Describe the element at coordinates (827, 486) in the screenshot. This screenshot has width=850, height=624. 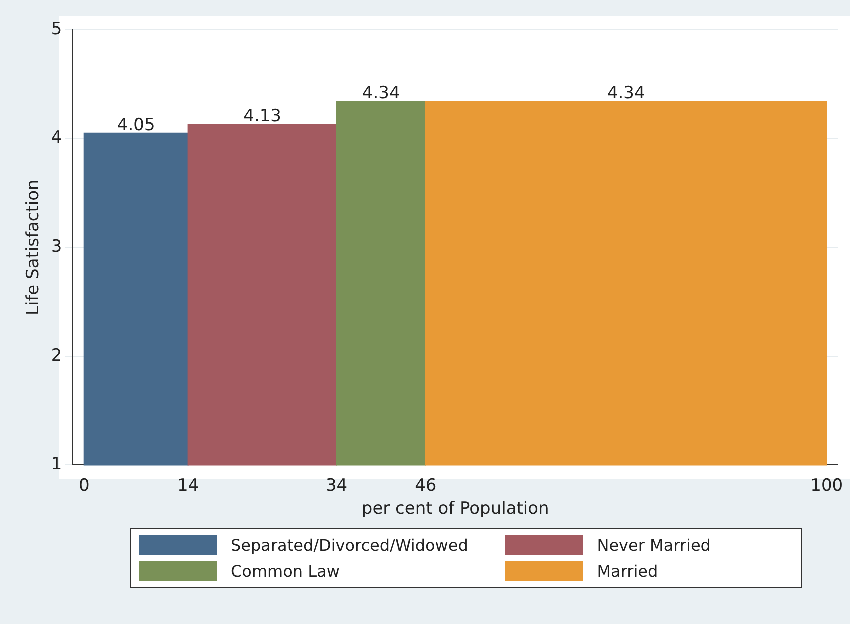
I see `x-tick-label: 100` at that location.